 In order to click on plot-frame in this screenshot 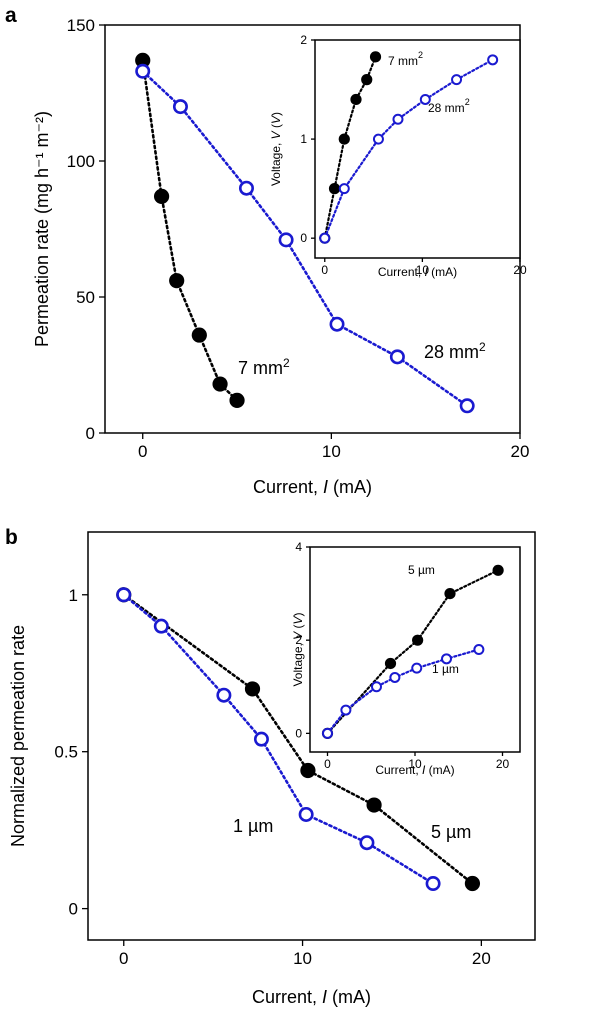, I will do `click(417, 149)`.